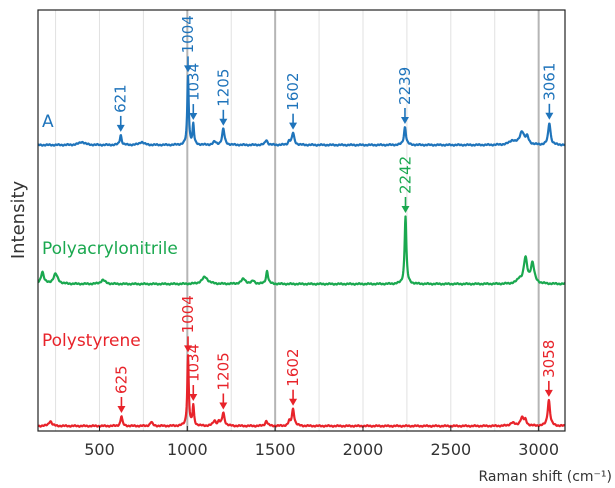  Describe the element at coordinates (405, 86) in the screenshot. I see `peak-label-2239: 2239` at that location.